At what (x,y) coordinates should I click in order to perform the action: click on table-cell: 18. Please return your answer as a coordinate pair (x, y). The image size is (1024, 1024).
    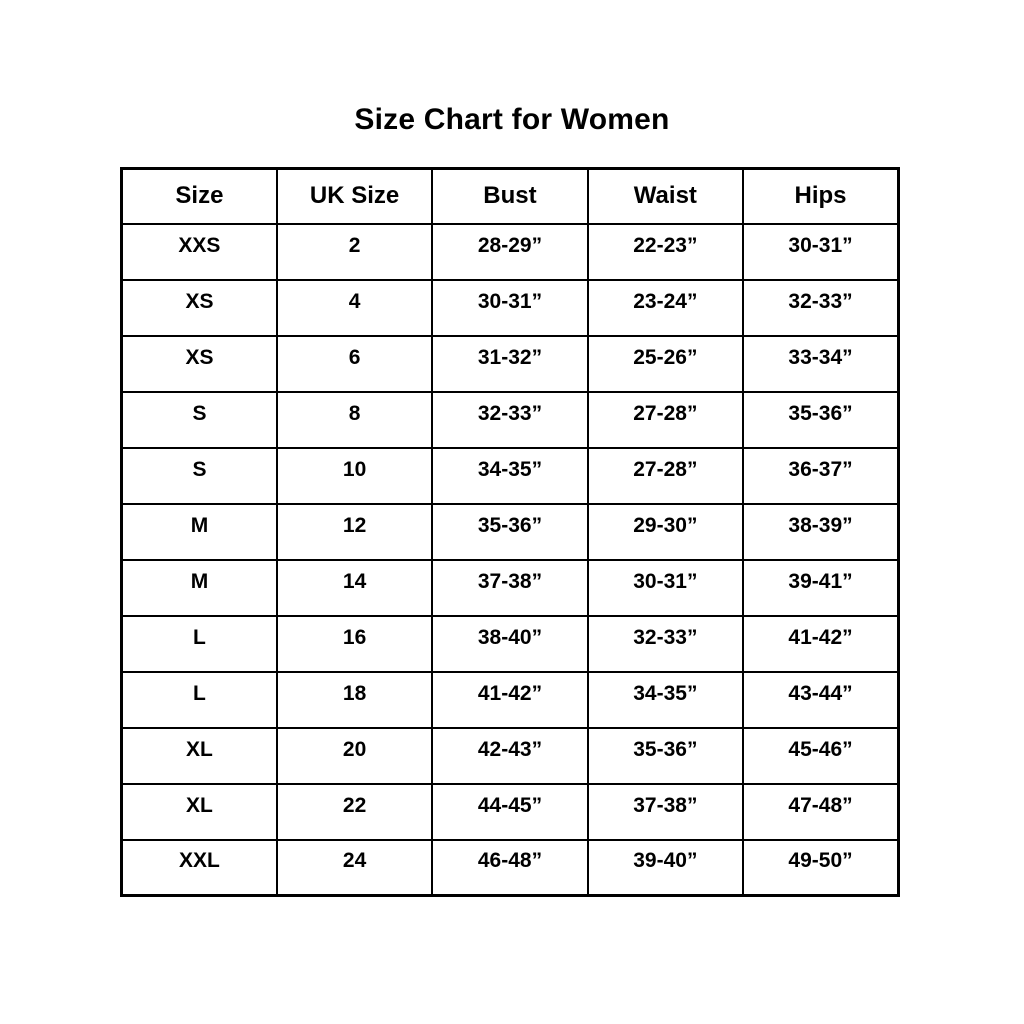
    Looking at the image, I should click on (354, 699).